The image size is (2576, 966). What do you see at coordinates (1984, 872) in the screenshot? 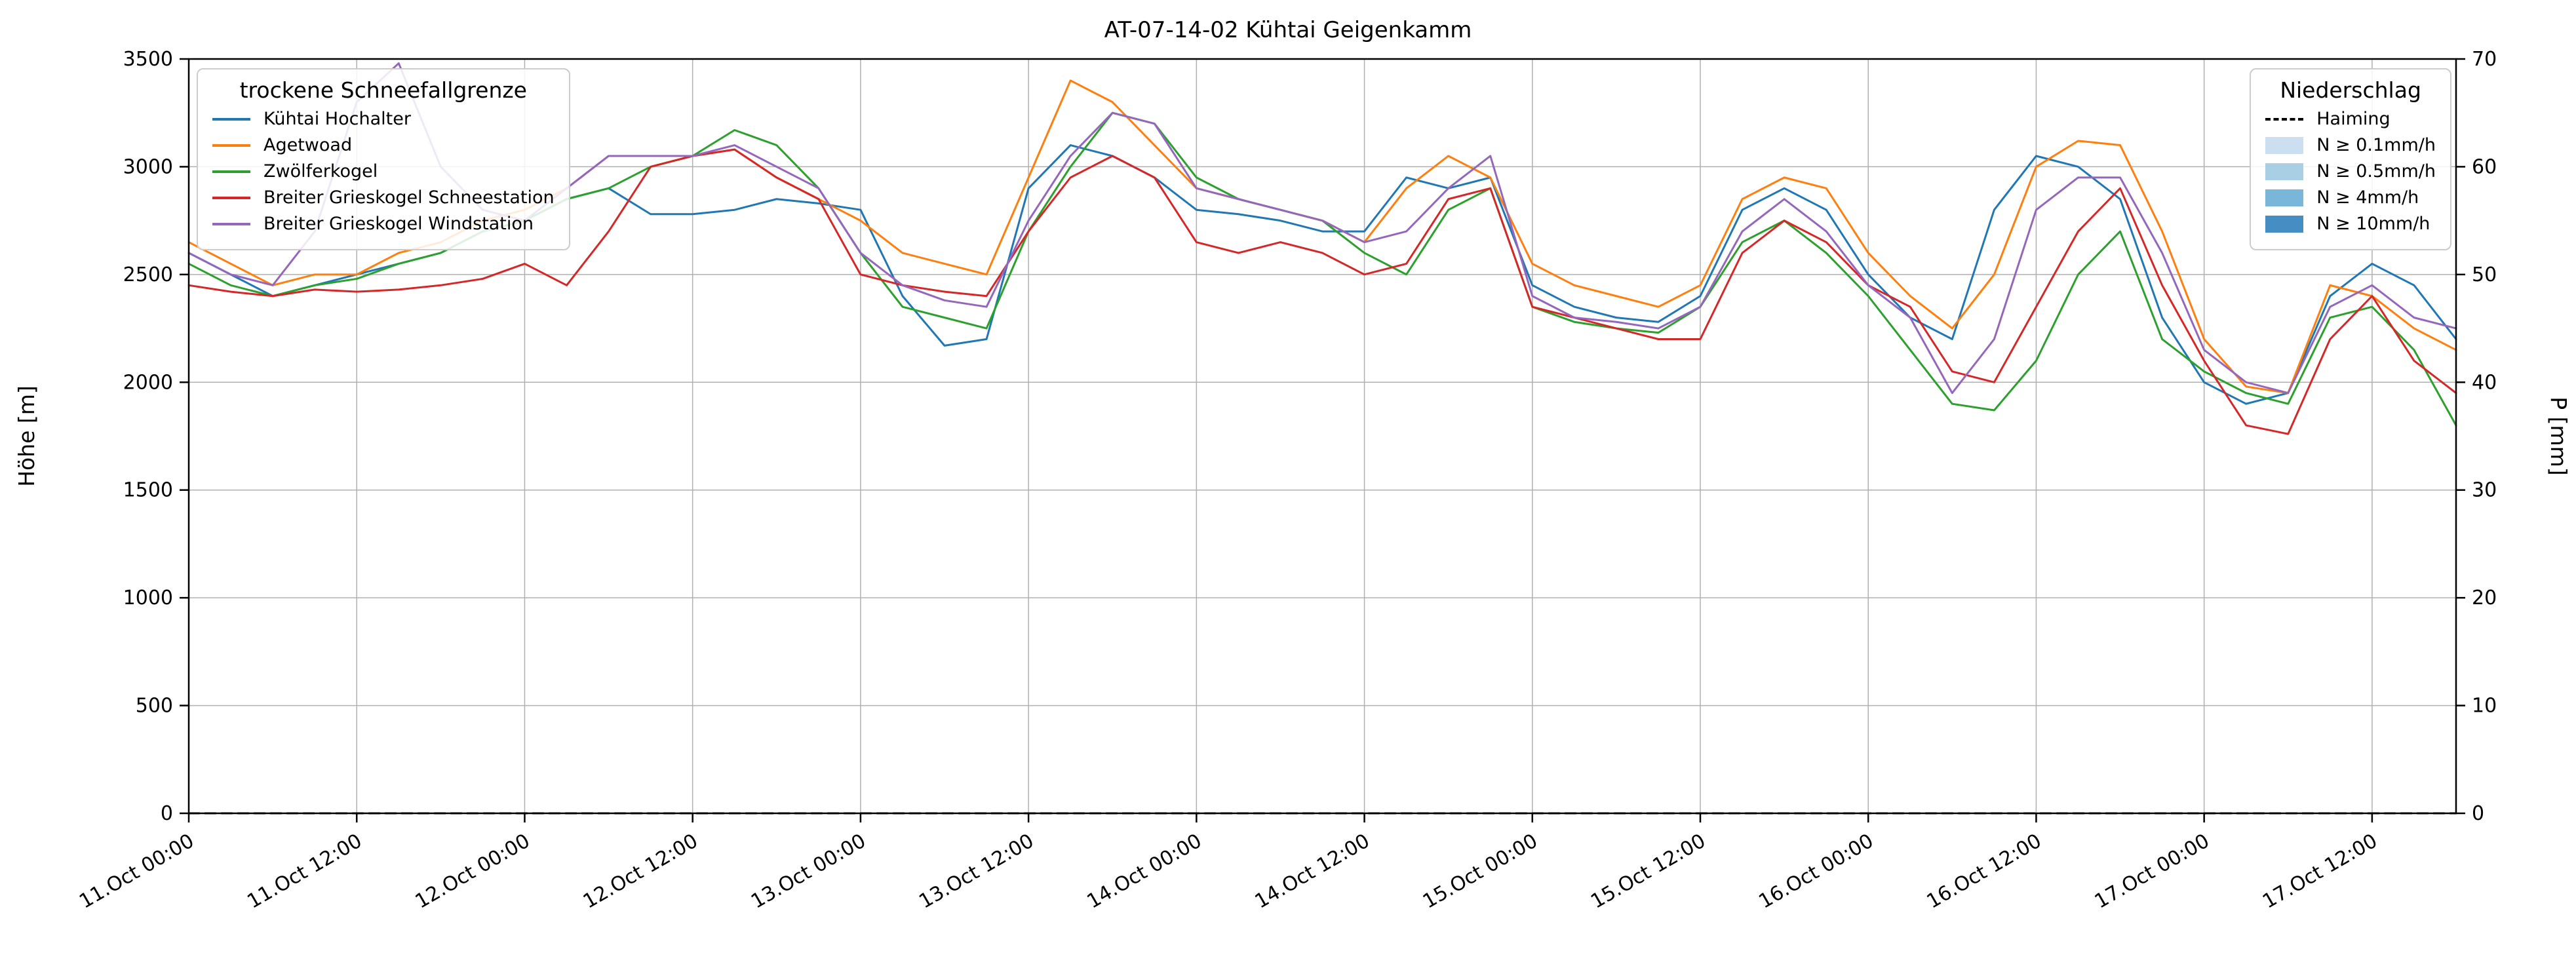
I see `x-tick-label: 16.Oct 12:00` at bounding box center [1984, 872].